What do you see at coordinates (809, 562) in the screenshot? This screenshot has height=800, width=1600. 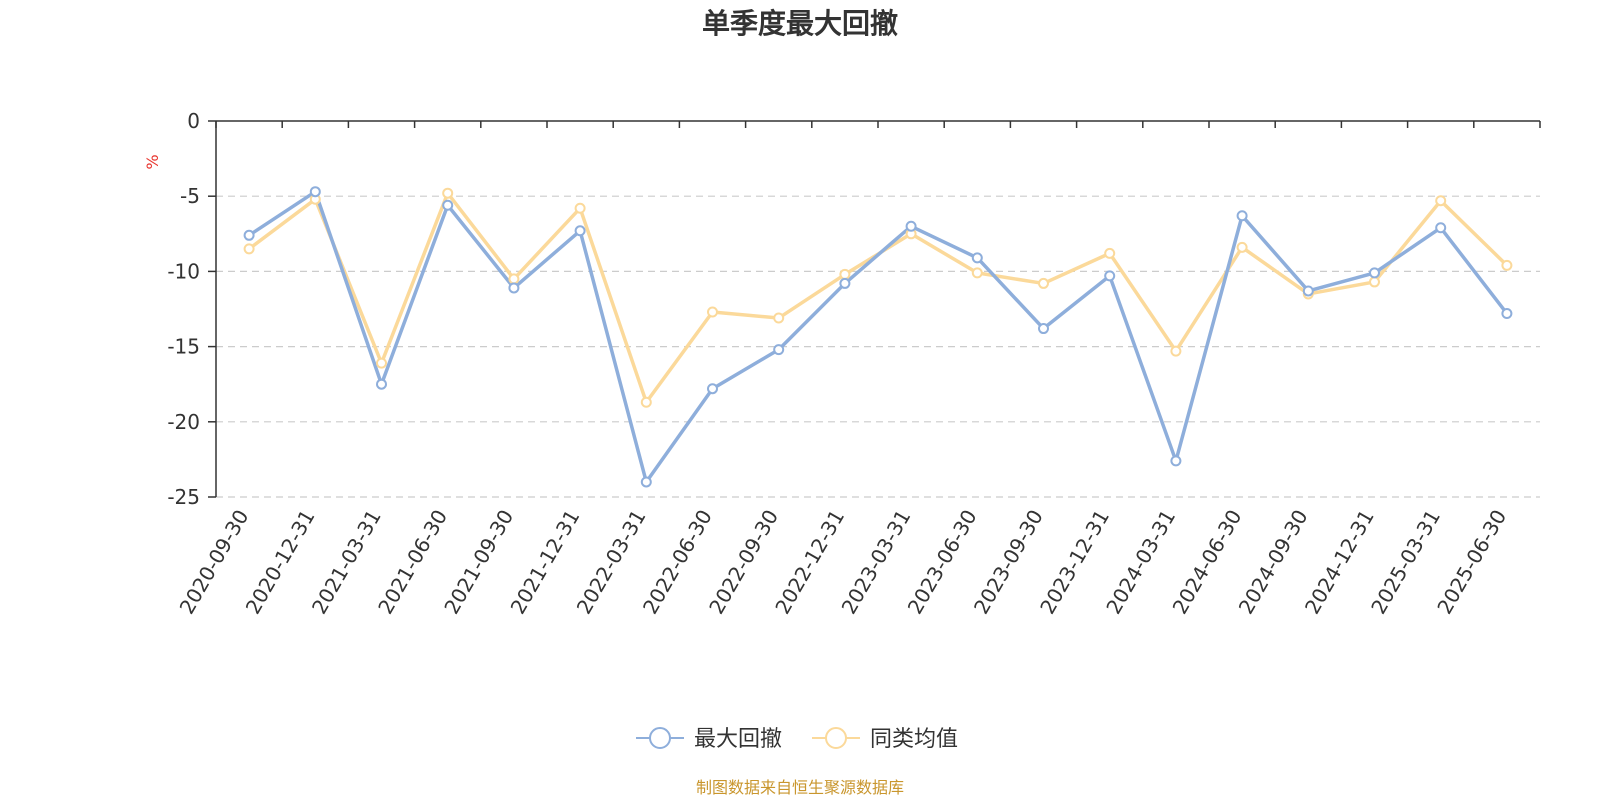 I see `x-tick-label: 2022-12-31` at bounding box center [809, 562].